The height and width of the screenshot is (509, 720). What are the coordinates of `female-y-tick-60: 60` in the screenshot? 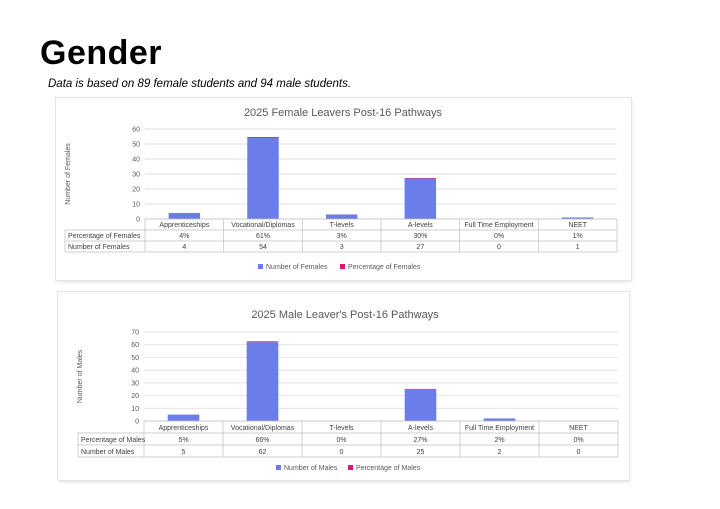 It's located at (136, 130).